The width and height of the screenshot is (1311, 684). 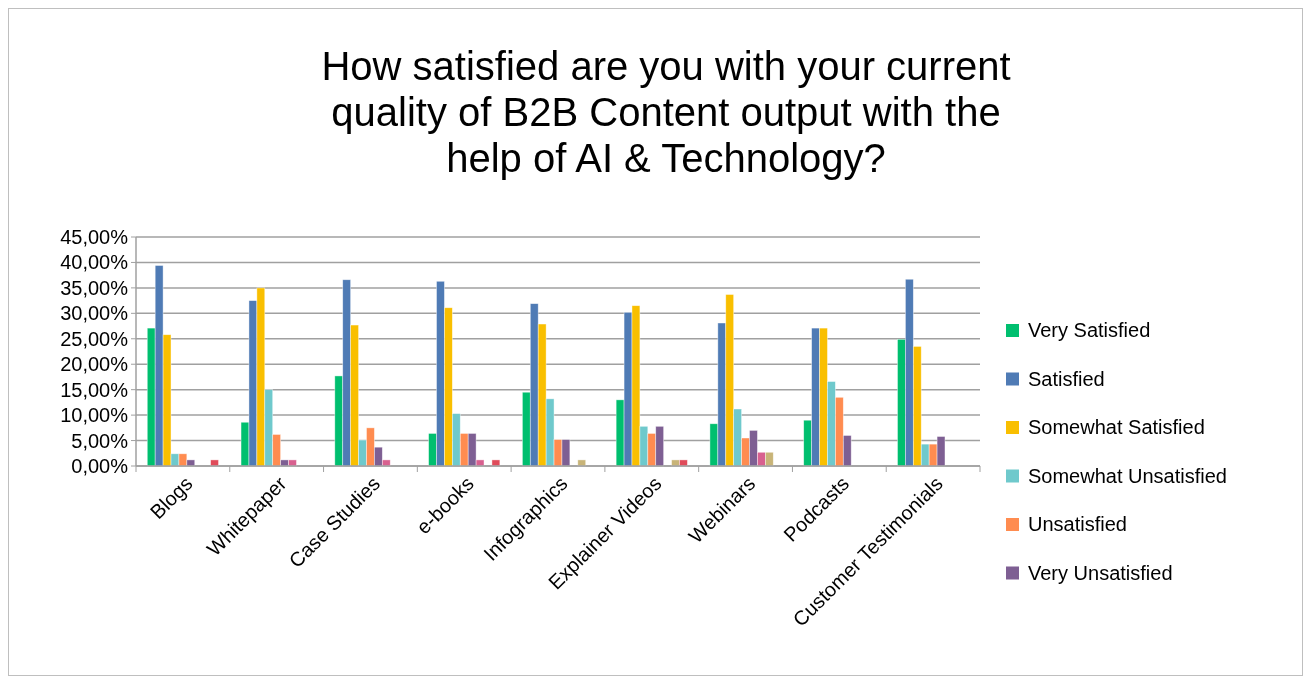 What do you see at coordinates (100, 440) in the screenshot?
I see `y-tick-label: 5,00%` at bounding box center [100, 440].